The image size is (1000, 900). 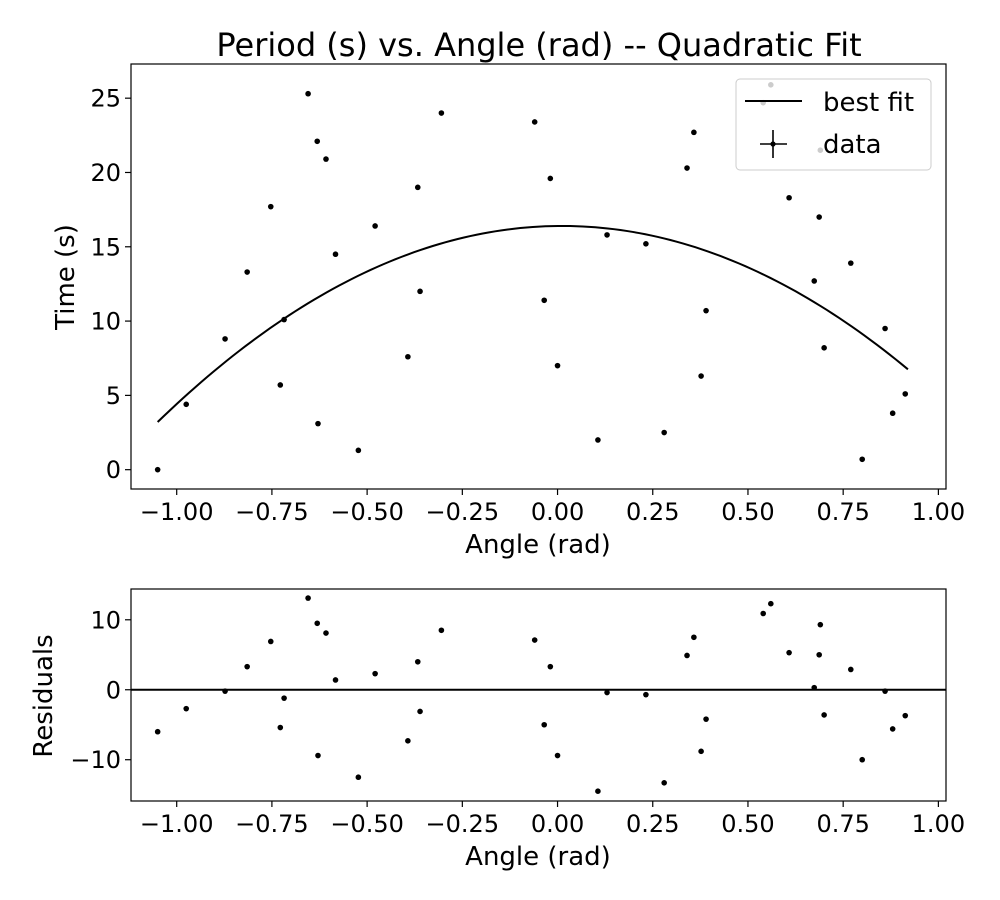 What do you see at coordinates (105, 620) in the screenshot?
I see `residuals-y-tick-label: 10` at bounding box center [105, 620].